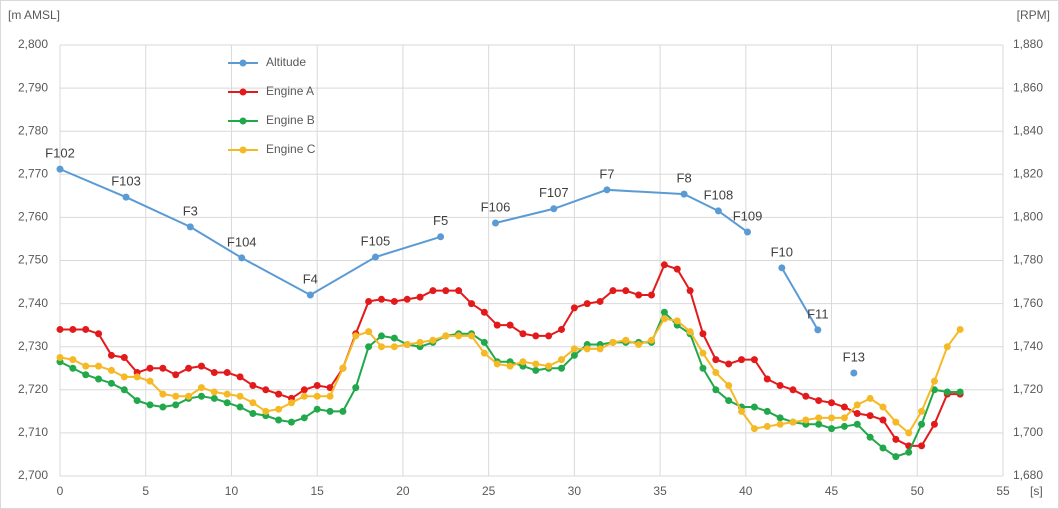 Image resolution: width=1059 pixels, height=509 pixels. I want to click on x-axis-title: [s], so click(1036, 491).